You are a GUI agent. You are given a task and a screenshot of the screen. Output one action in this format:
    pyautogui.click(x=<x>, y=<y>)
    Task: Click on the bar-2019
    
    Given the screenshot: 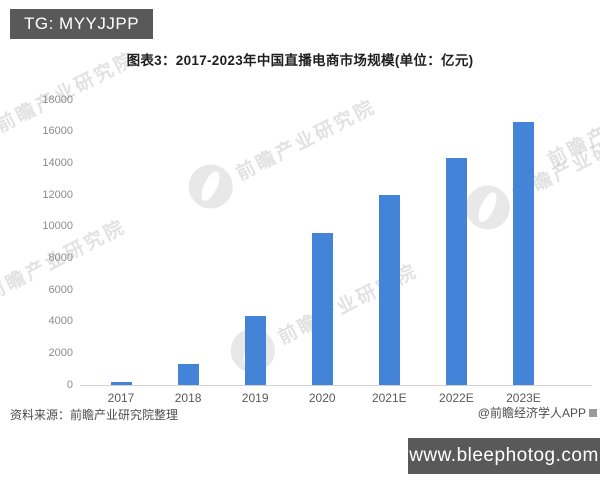 What is the action you would take?
    pyautogui.click(x=255, y=350)
    